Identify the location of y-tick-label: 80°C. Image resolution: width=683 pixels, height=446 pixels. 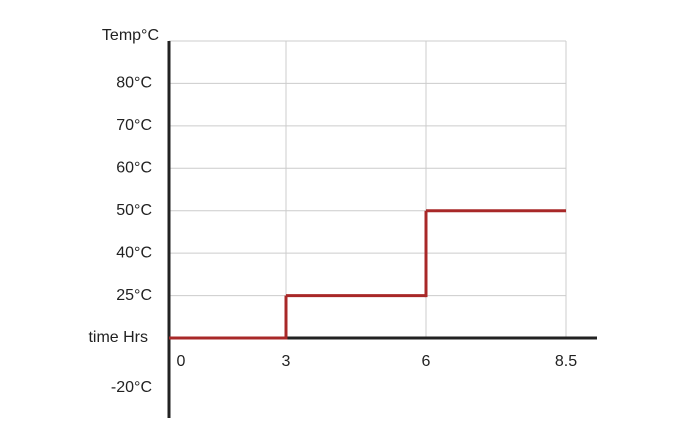
(134, 83).